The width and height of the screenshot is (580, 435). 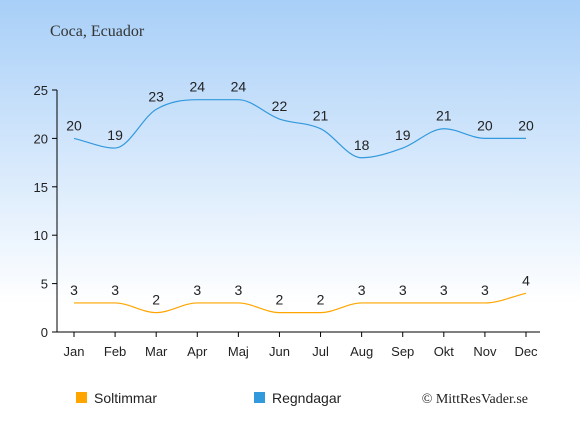 I want to click on data-label: 18, so click(x=362, y=145).